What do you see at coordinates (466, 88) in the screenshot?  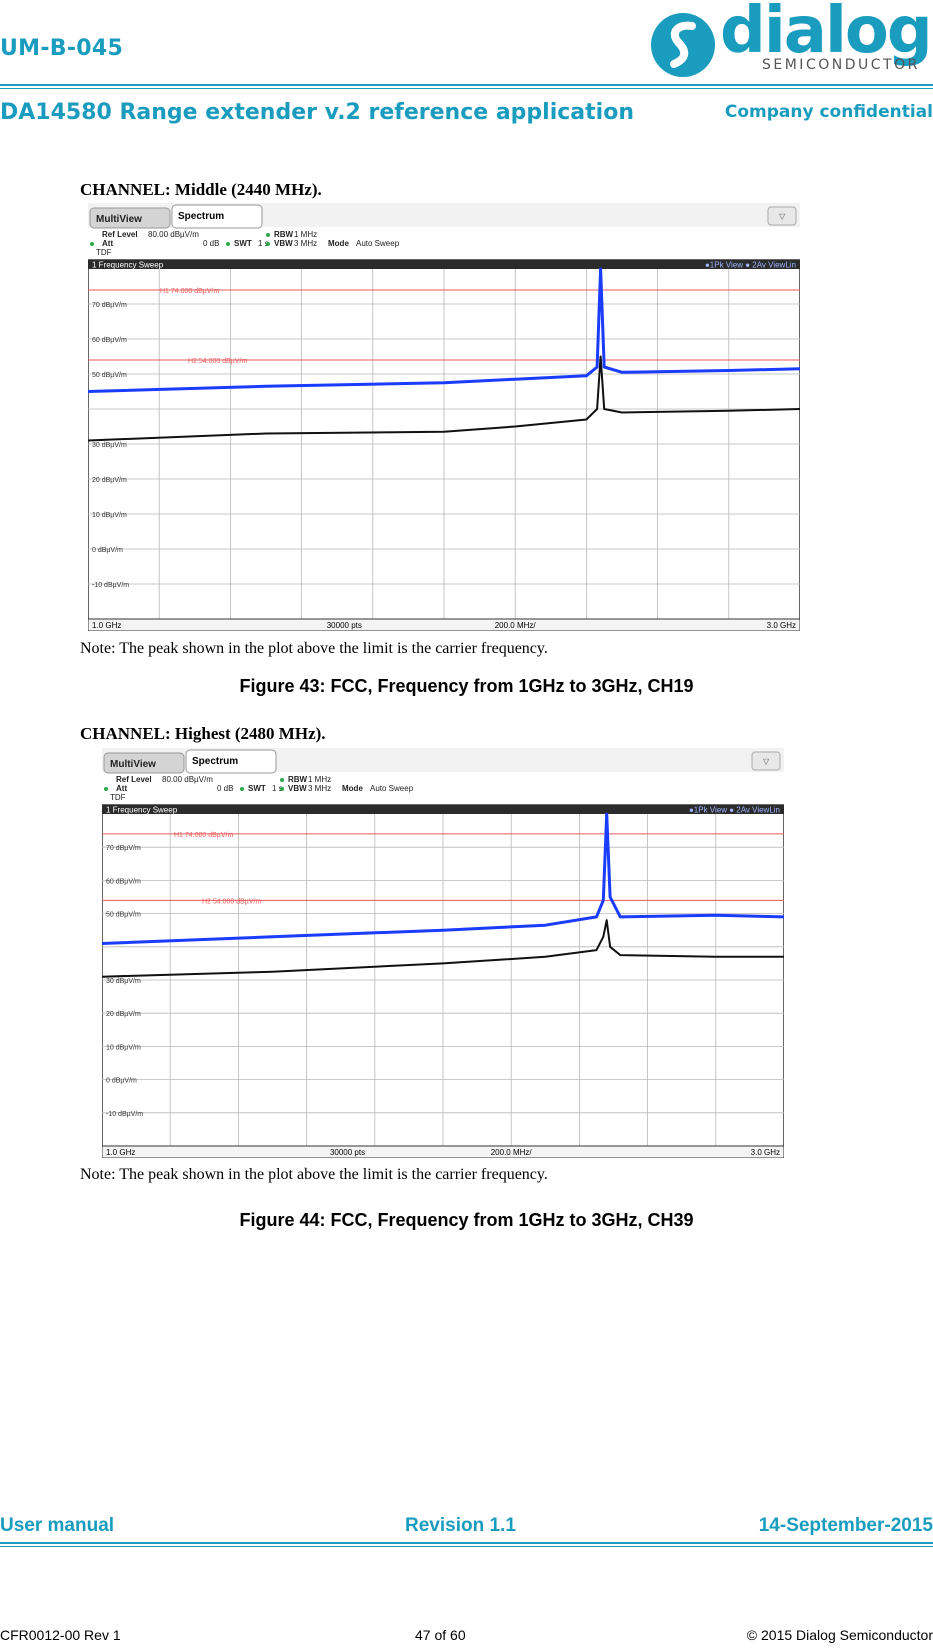 I see `header-rule-thin` at bounding box center [466, 88].